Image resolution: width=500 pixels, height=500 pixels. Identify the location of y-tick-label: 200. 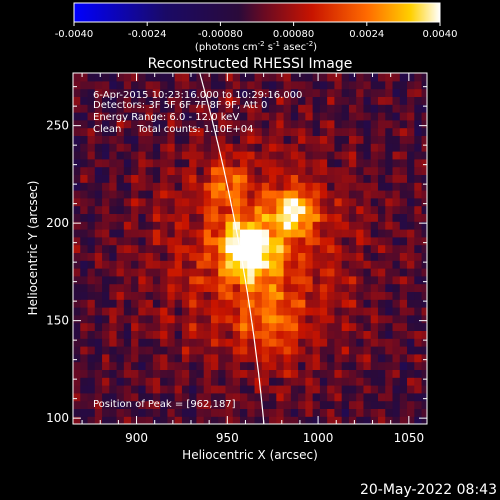
(57, 223).